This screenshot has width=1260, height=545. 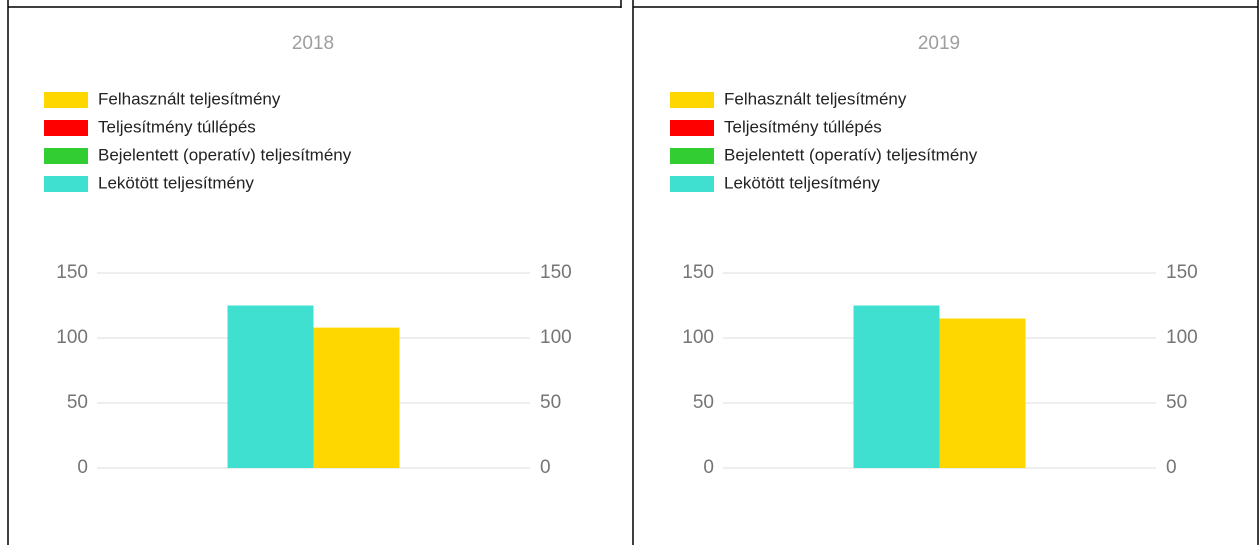 I want to click on chart-title: 2019, so click(x=939, y=43).